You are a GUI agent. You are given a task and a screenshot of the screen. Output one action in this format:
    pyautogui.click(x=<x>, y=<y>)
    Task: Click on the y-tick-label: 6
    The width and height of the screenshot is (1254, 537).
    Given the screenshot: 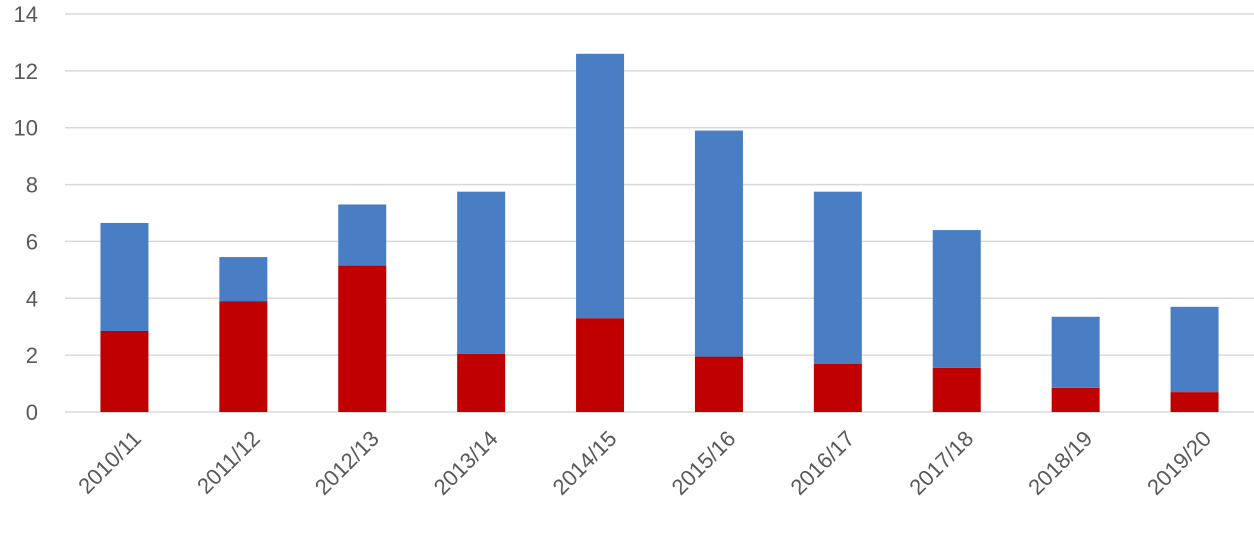 What is the action you would take?
    pyautogui.click(x=32, y=241)
    